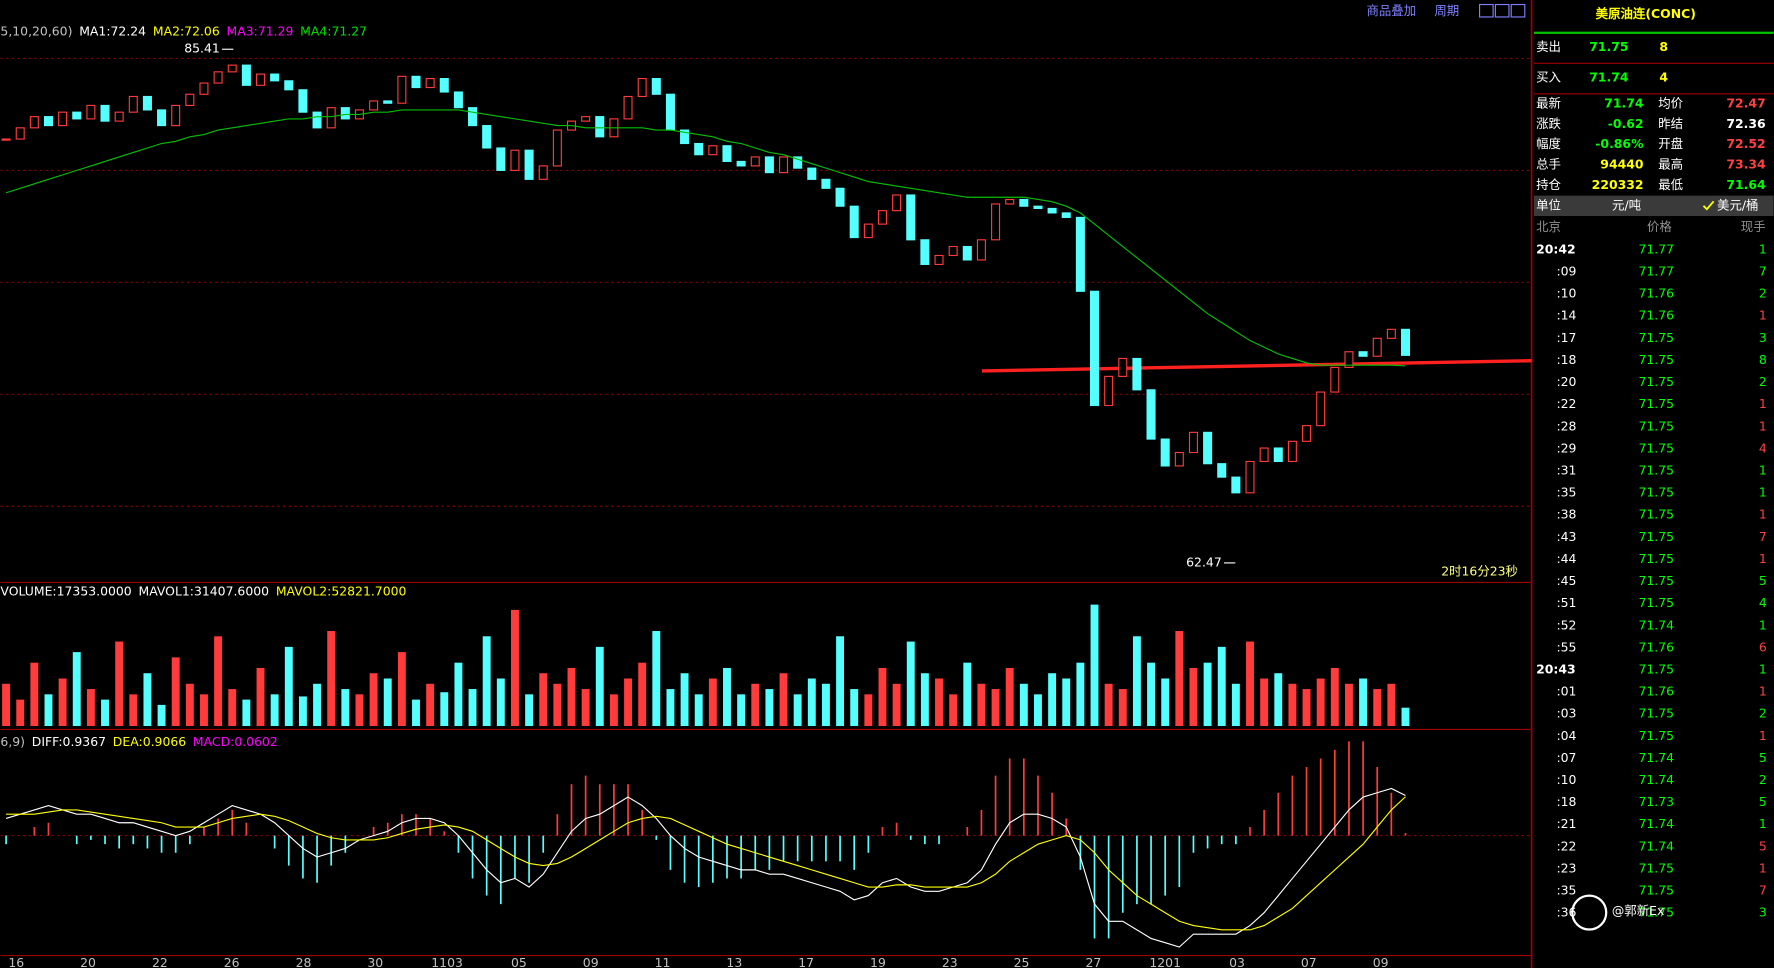 This screenshot has width=1774, height=968. Describe the element at coordinates (1566, 845) in the screenshot. I see `tick-time: :22` at that location.